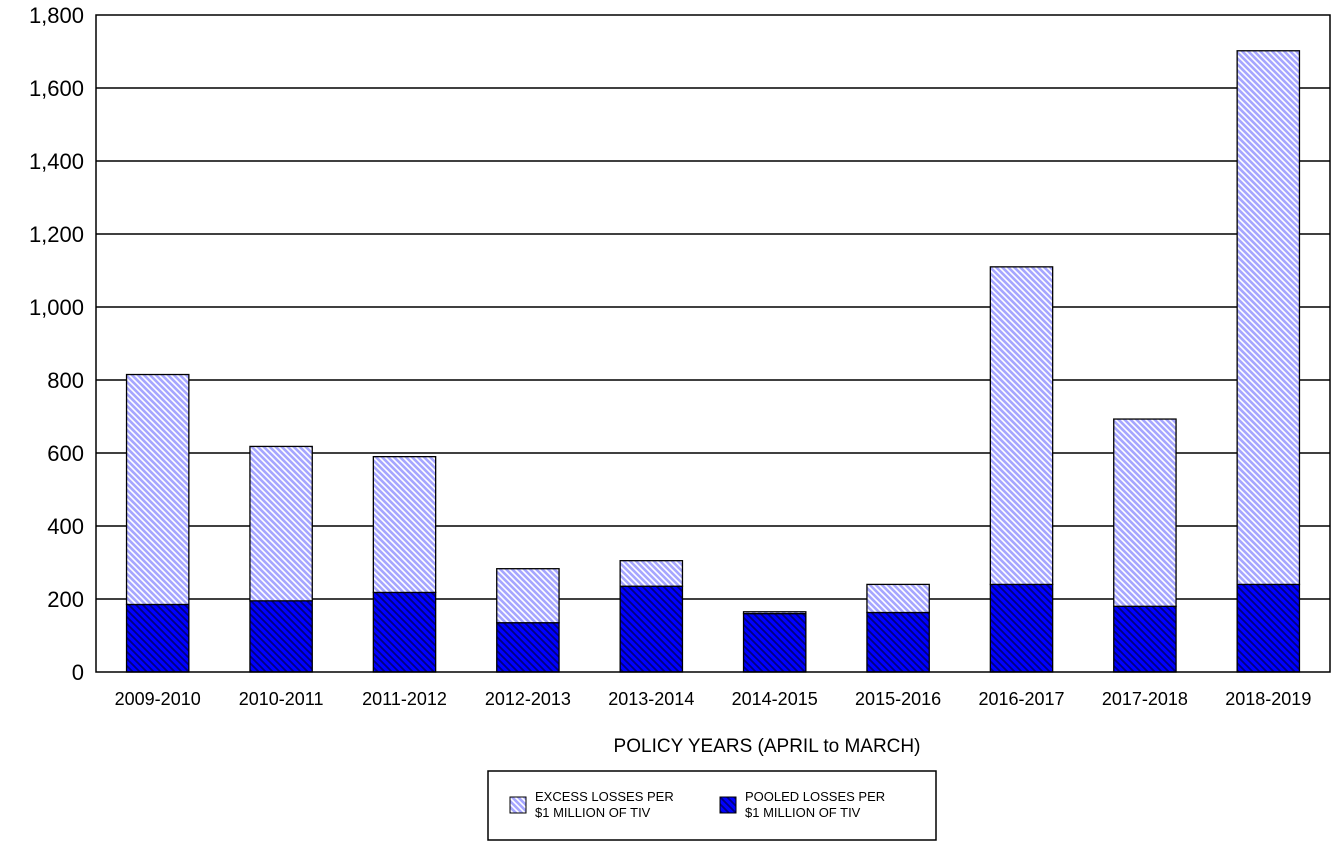 This screenshot has width=1334, height=846. What do you see at coordinates (65, 453) in the screenshot?
I see `y-tick-label: 600` at bounding box center [65, 453].